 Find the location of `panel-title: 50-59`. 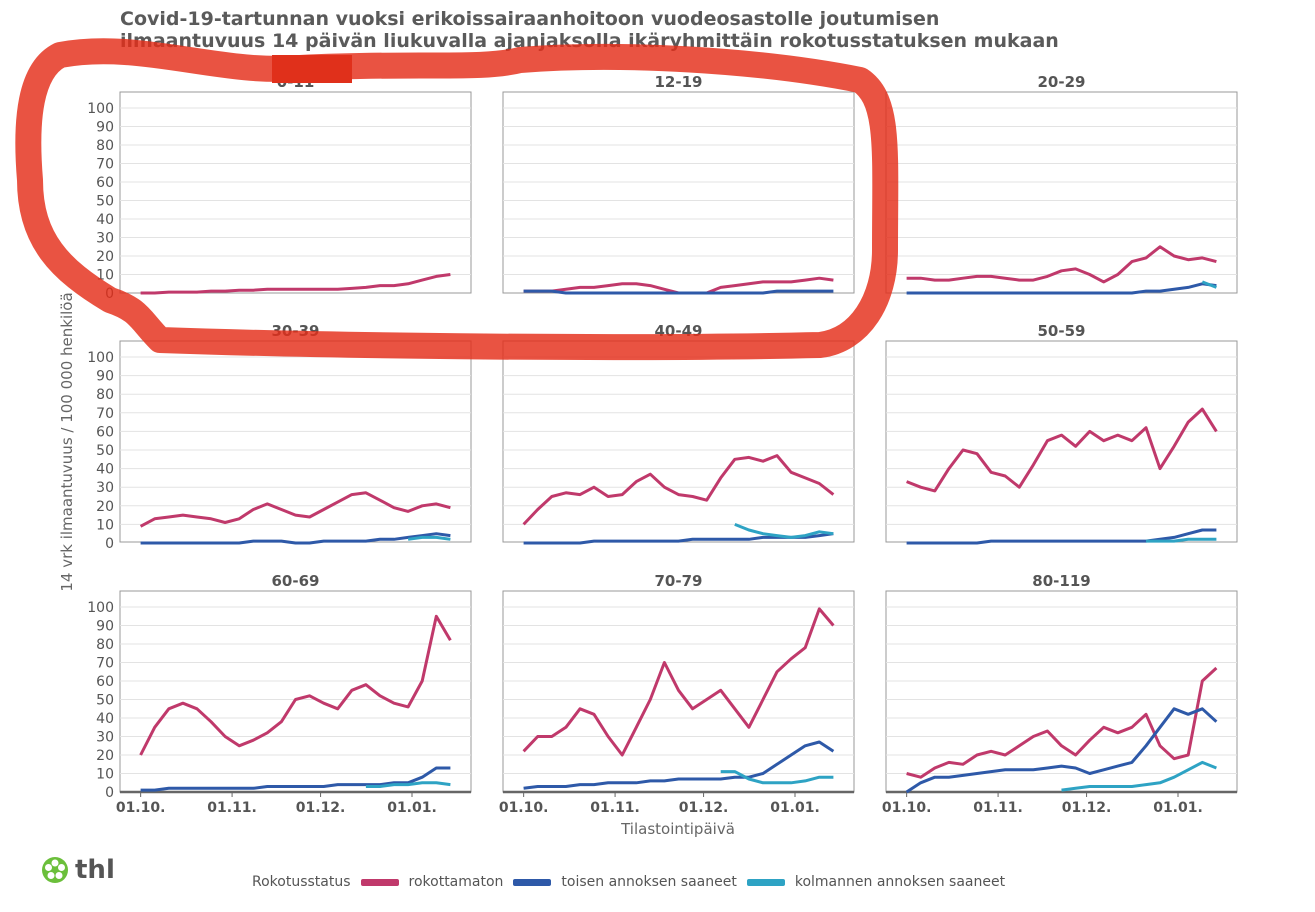

panel-title: 50-59 is located at coordinates (1062, 331).